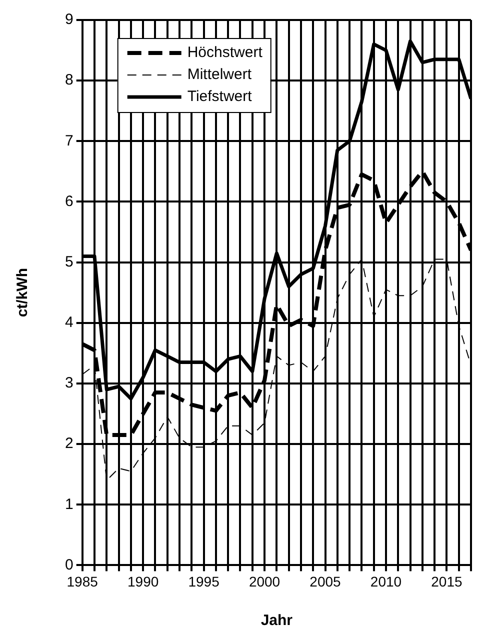  Describe the element at coordinates (446, 581) in the screenshot. I see `x-tick-label: 2015` at that location.